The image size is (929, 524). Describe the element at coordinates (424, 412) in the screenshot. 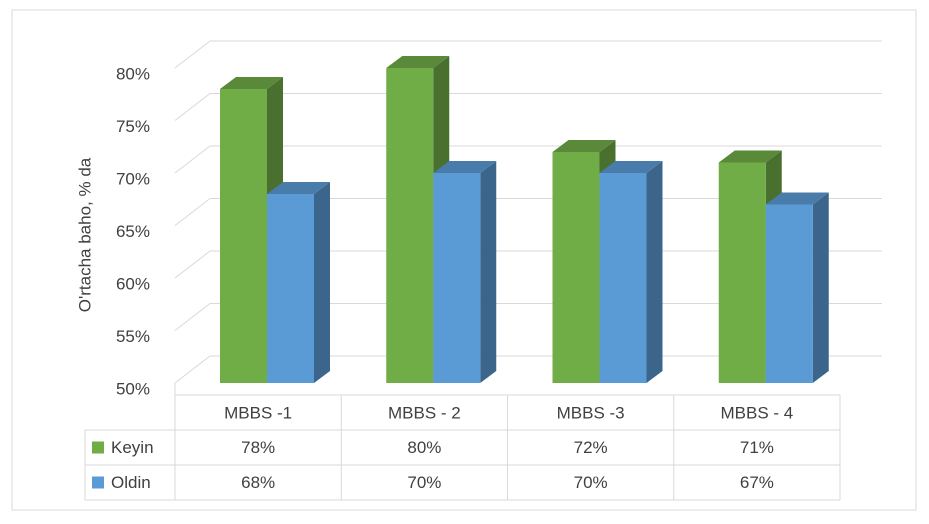

I see `x-tick-label: MBBS - 2` at that location.